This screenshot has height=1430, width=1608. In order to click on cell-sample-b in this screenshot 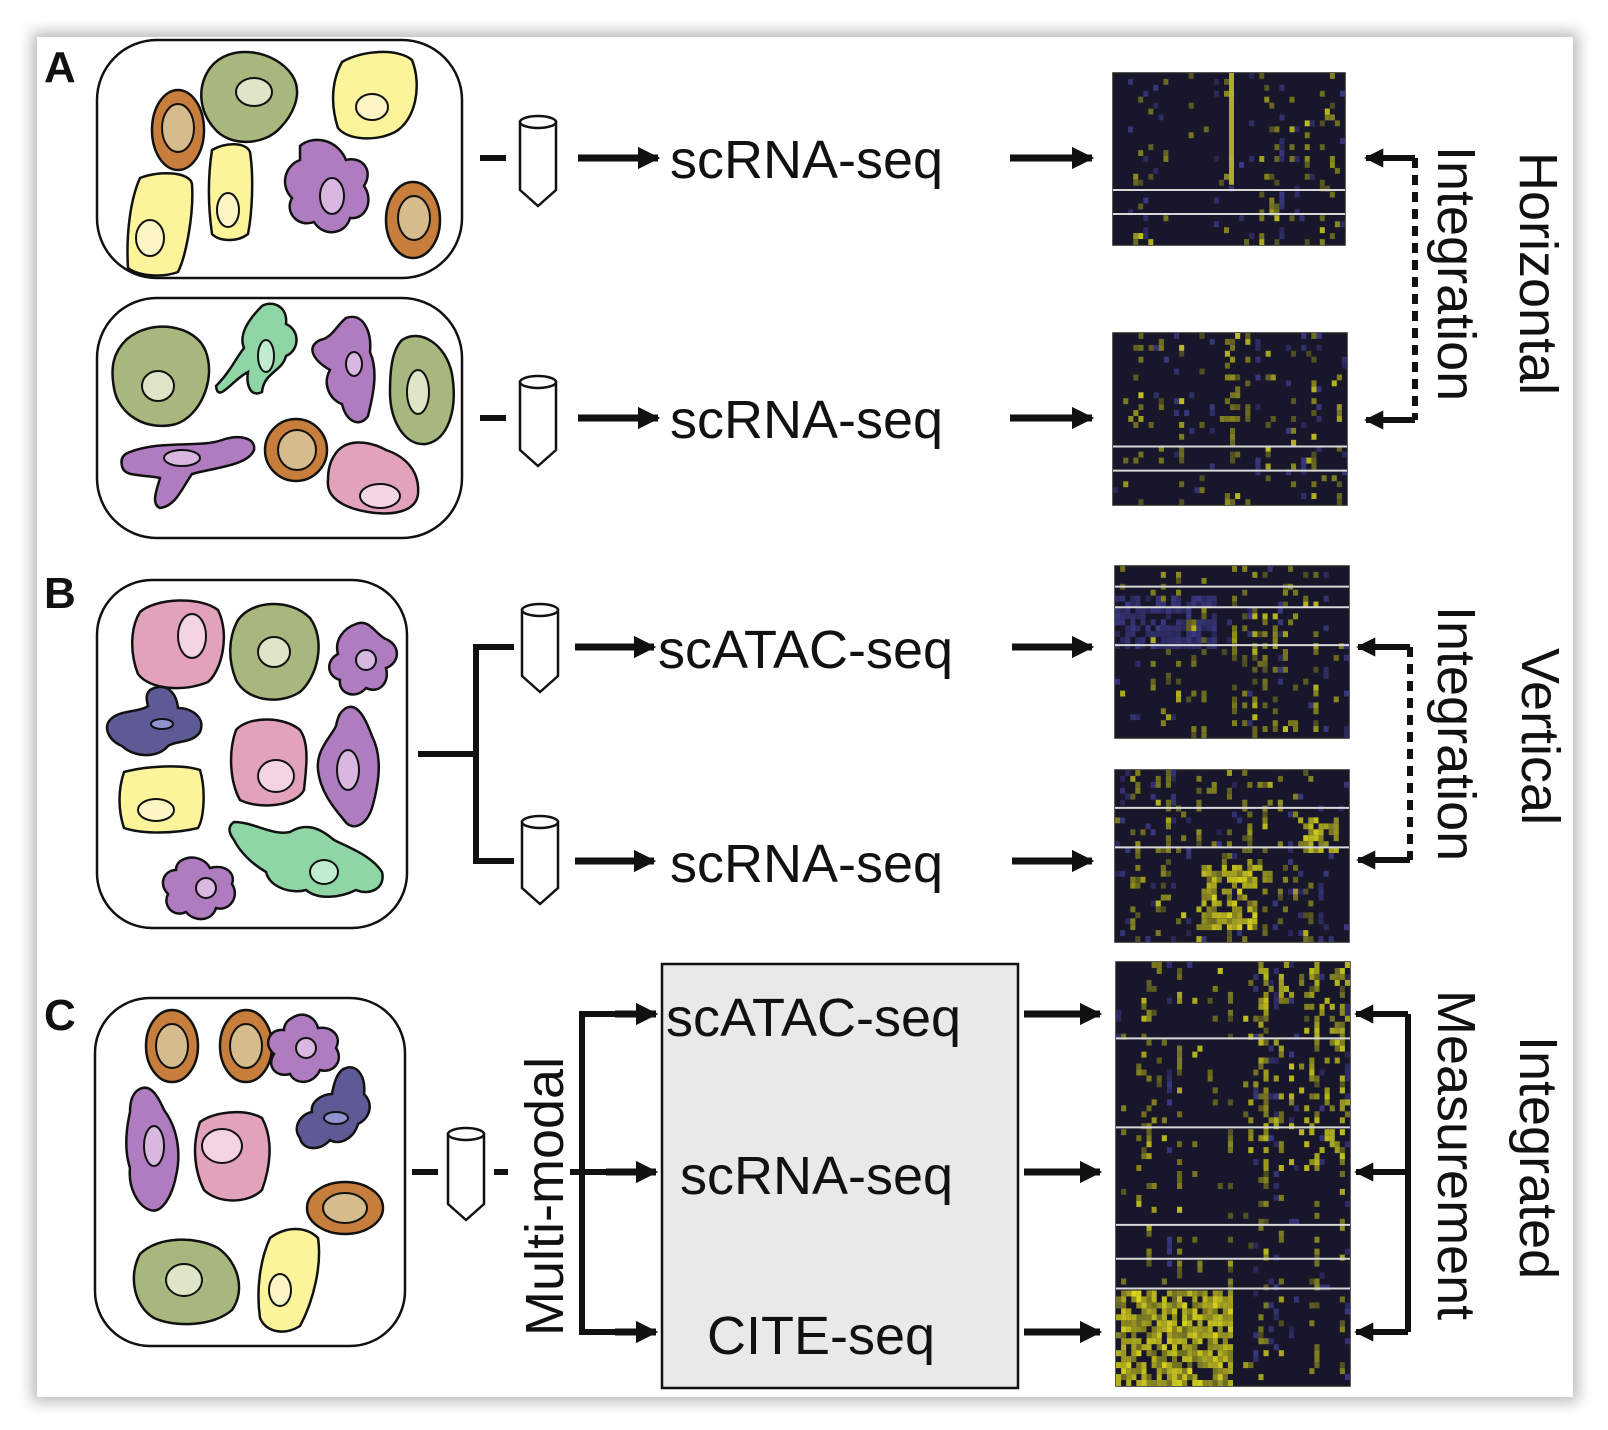, I will do `click(252, 754)`.